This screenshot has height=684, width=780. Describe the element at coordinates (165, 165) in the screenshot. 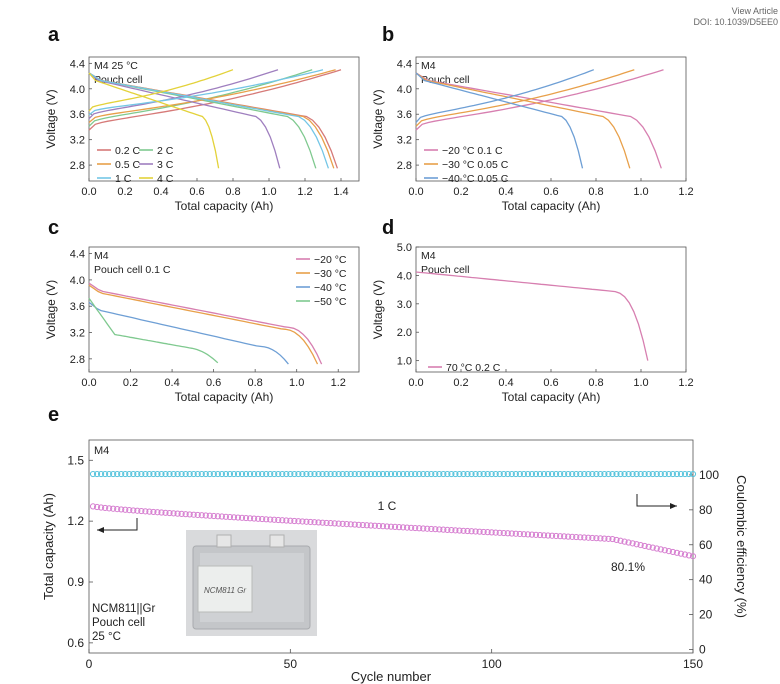

I see `legend-label: 3 C` at that location.